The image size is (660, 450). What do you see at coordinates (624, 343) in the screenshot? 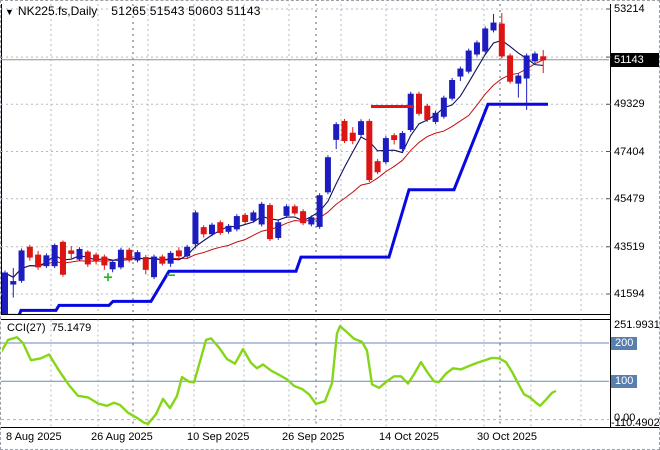
I see `cci-level-200-tag: 200` at bounding box center [624, 343].